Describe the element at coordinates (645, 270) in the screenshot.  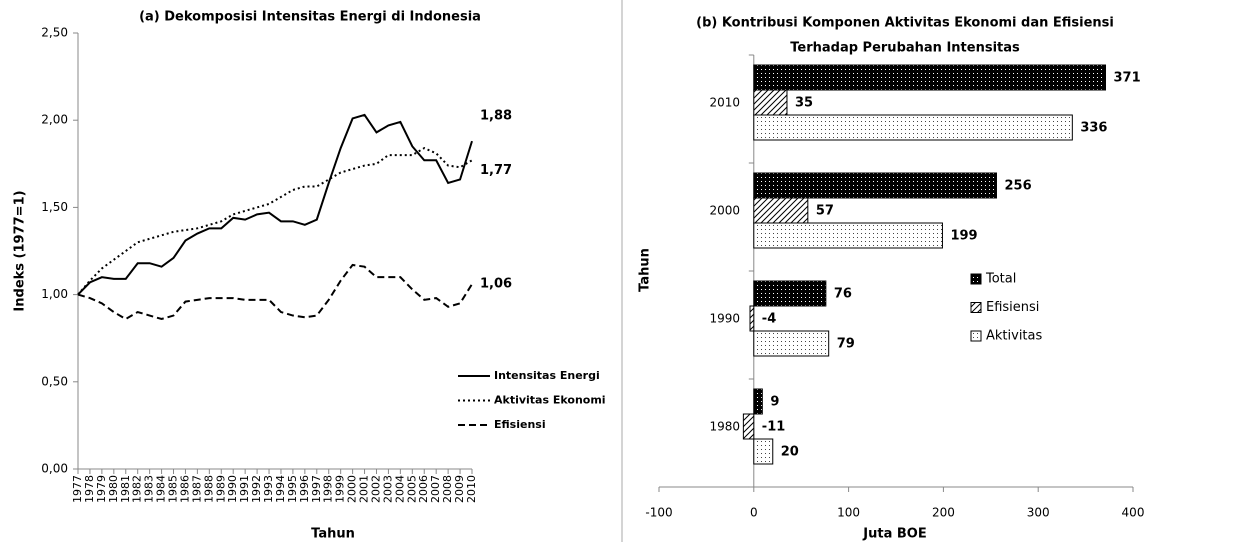
I see `y-axis-label: Tahun` at that location.